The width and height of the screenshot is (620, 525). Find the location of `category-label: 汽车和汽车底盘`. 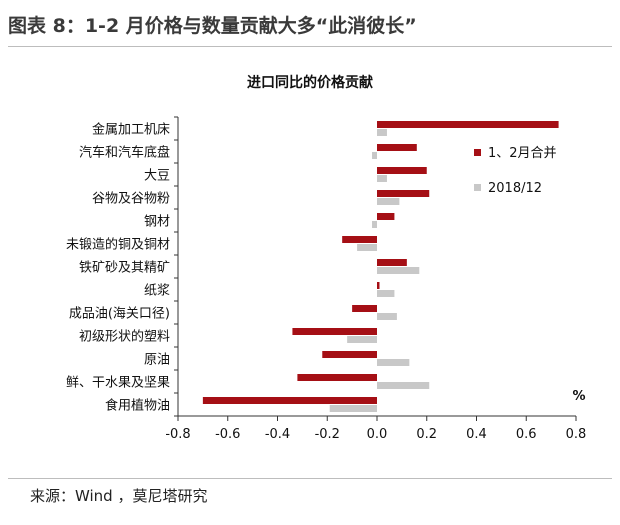

category-label: 汽车和汽车底盘 is located at coordinates (124, 153).